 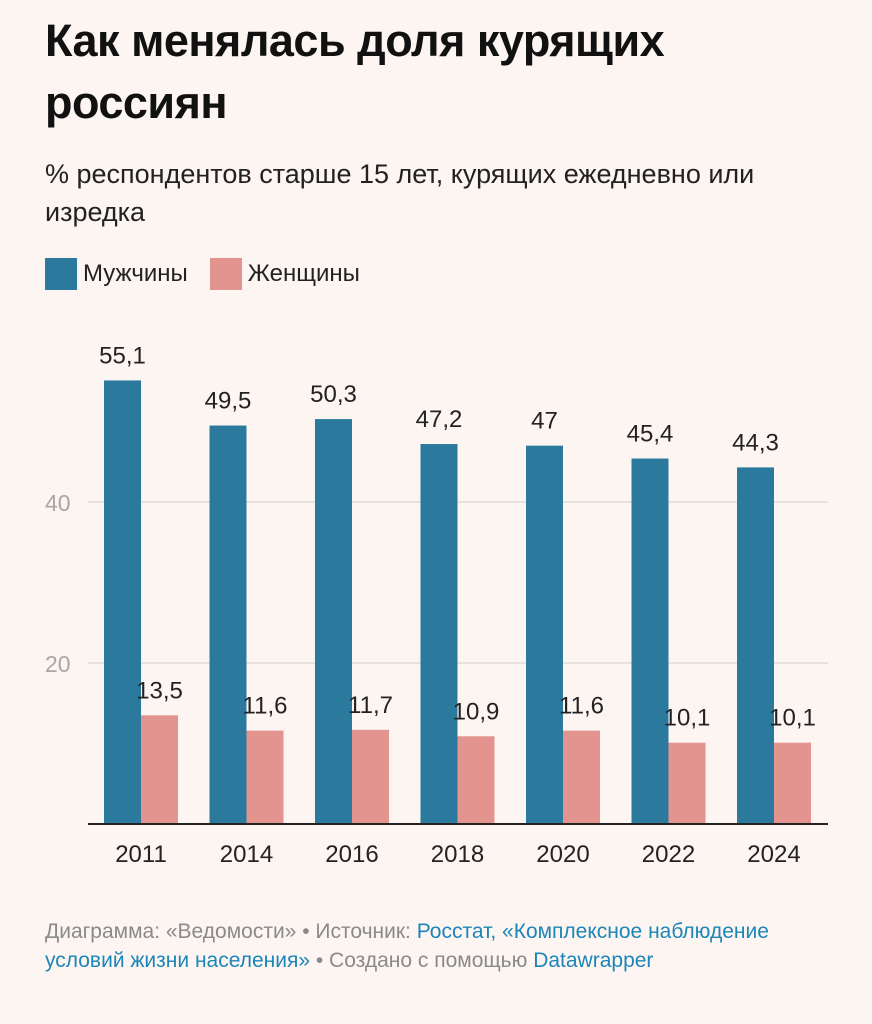 I want to click on y-tick-label-40: 40, so click(x=58, y=503).